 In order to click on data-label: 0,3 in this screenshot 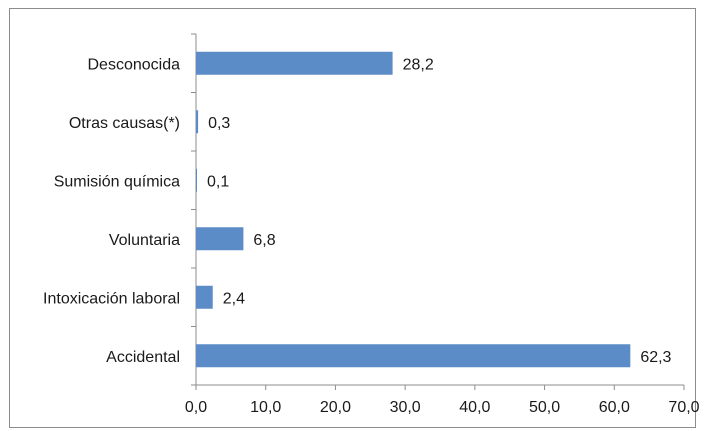, I will do `click(219, 123)`.